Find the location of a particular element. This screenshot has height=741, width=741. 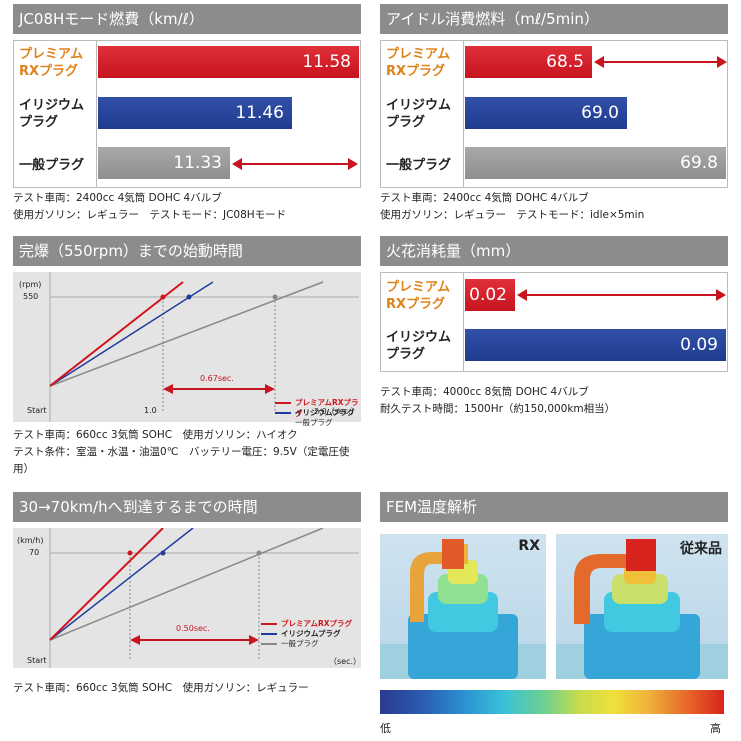

idle-fuel-title: アイドル消費燃料（mℓ/5min） is located at coordinates (554, 19).